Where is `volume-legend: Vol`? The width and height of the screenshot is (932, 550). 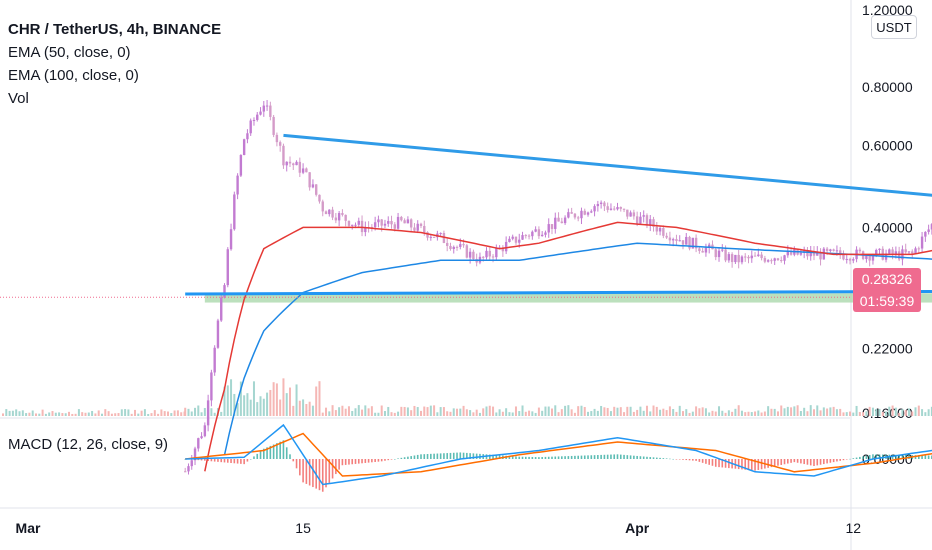 volume-legend: Vol is located at coordinates (18, 98).